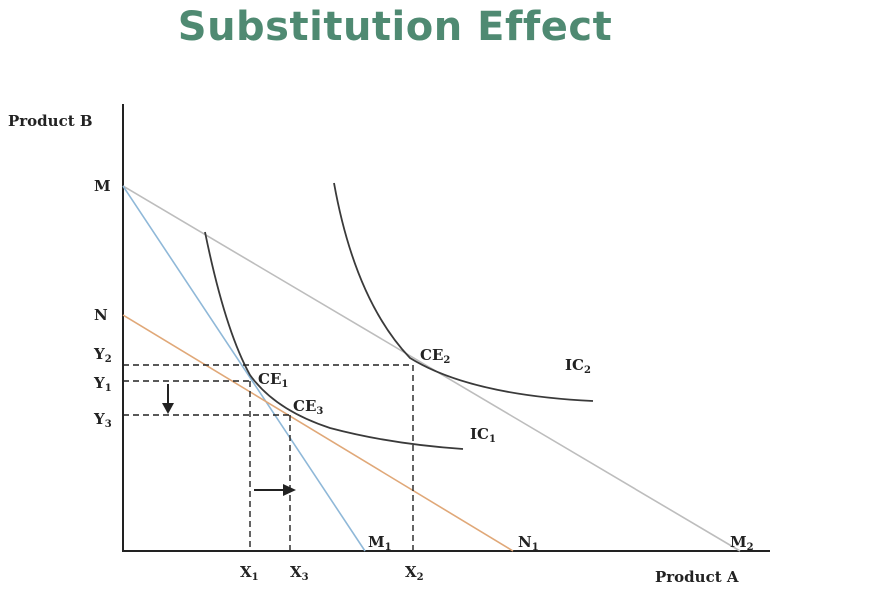 The width and height of the screenshot is (895, 616). What do you see at coordinates (275, 490) in the screenshot?
I see `right-arrow-icon` at bounding box center [275, 490].